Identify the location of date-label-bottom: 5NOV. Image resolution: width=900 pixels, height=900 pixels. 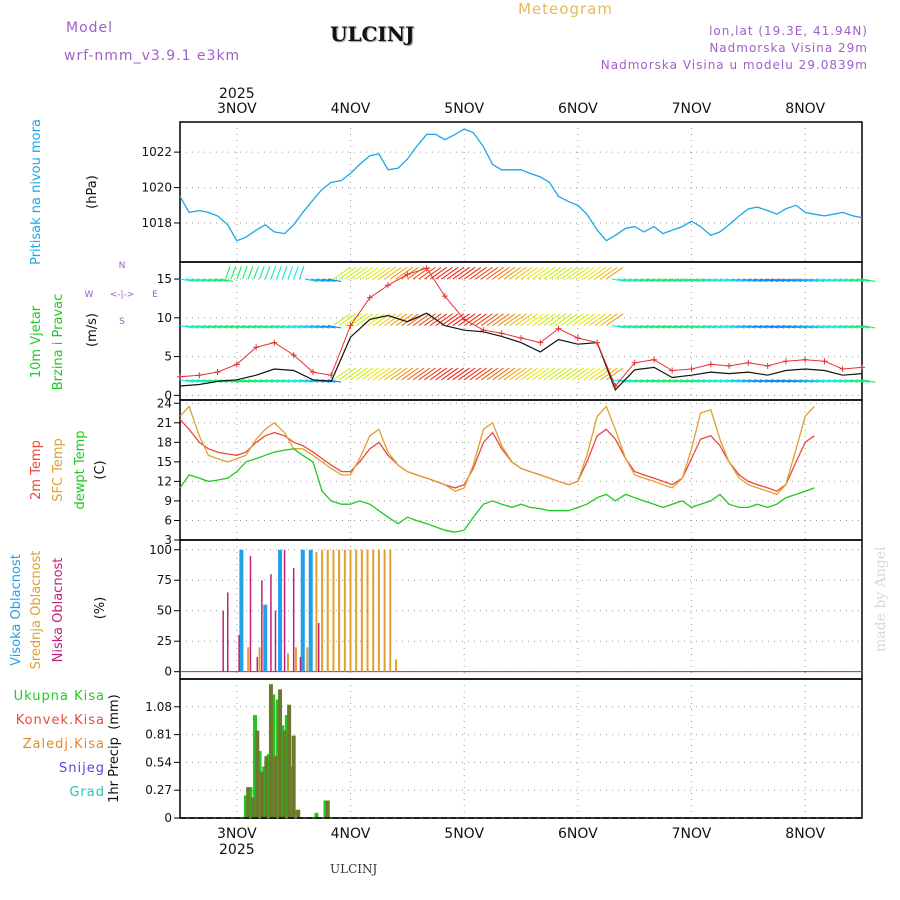
(464, 834).